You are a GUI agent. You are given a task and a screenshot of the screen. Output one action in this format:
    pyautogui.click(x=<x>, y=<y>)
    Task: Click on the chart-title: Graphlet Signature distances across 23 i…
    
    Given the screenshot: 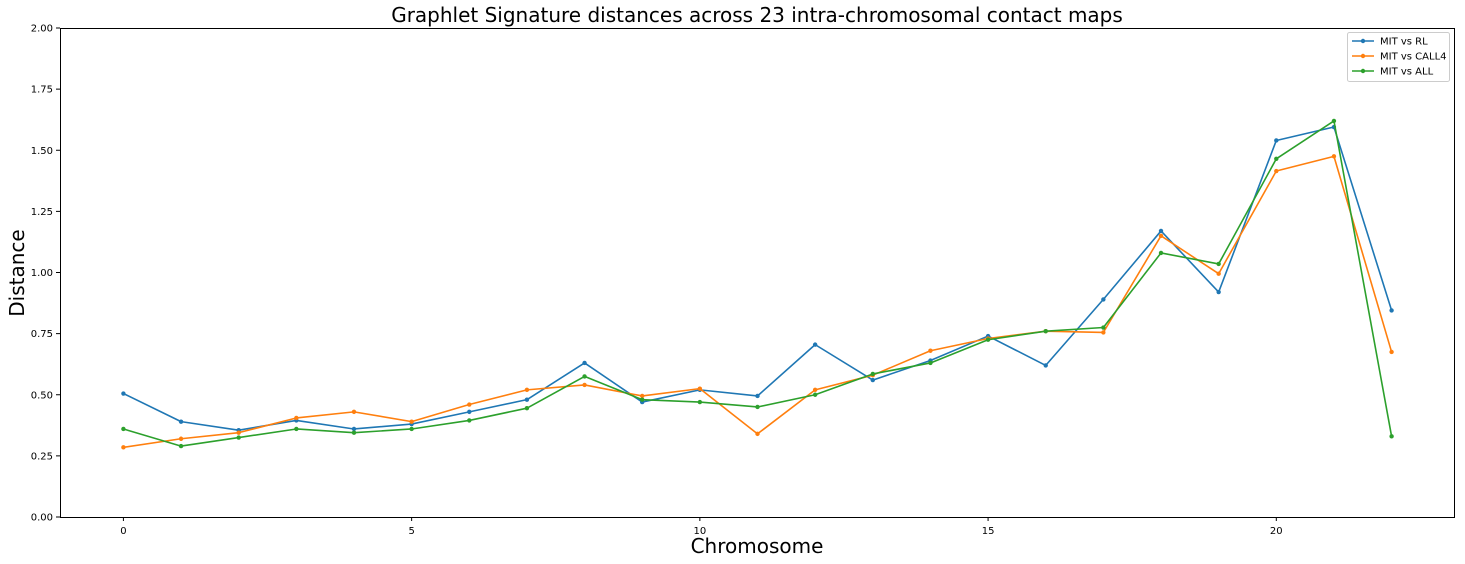 What is the action you would take?
    pyautogui.click(x=757, y=15)
    